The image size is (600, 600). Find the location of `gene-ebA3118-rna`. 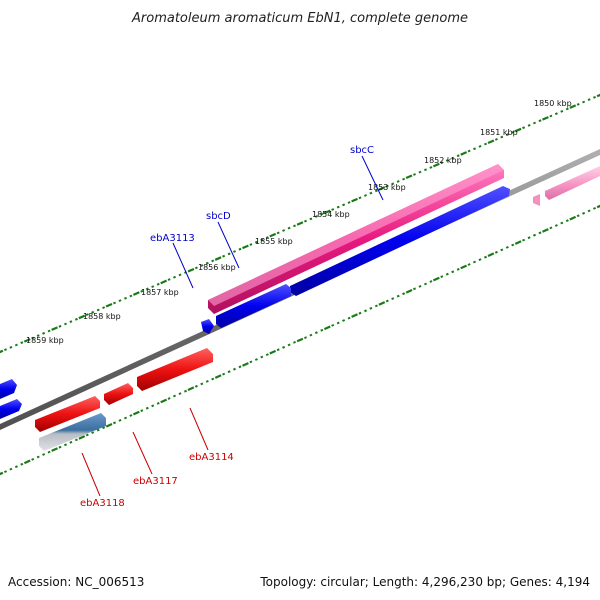

gene-ebA3118-rna is located at coordinates (72, 432).